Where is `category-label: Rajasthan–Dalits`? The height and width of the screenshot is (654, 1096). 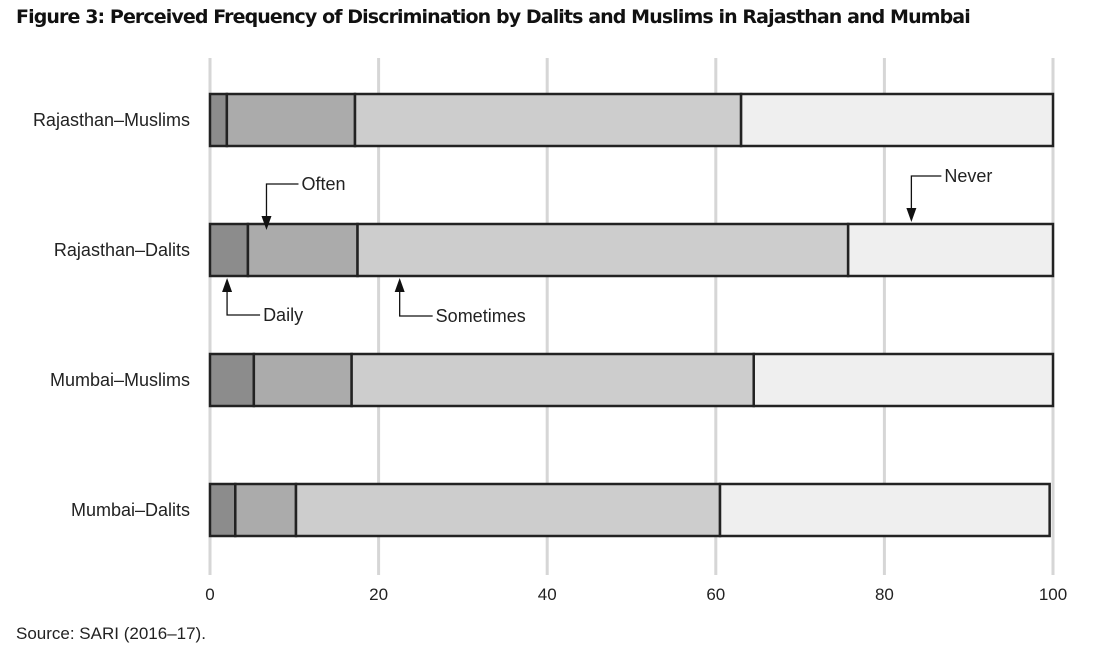 category-label: Rajasthan–Dalits is located at coordinates (122, 250).